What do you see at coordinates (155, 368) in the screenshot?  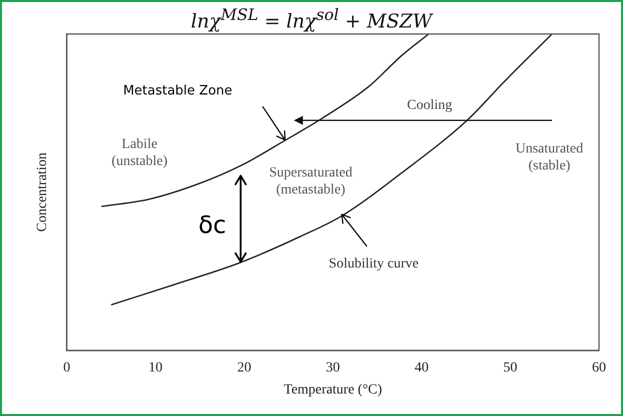 I see `x-tick-label: 10` at bounding box center [155, 368].